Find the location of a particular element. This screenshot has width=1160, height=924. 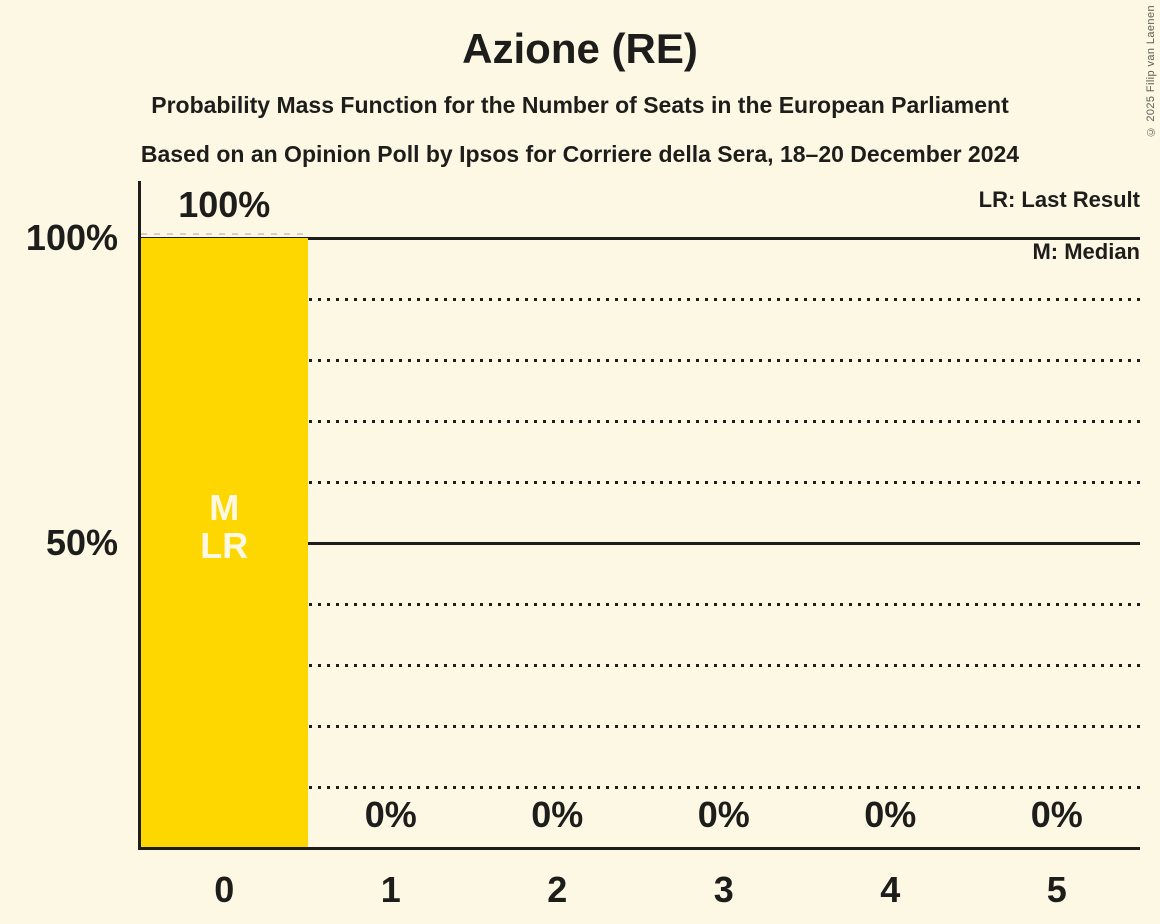

x-tick-label: 2 is located at coordinates (557, 889).